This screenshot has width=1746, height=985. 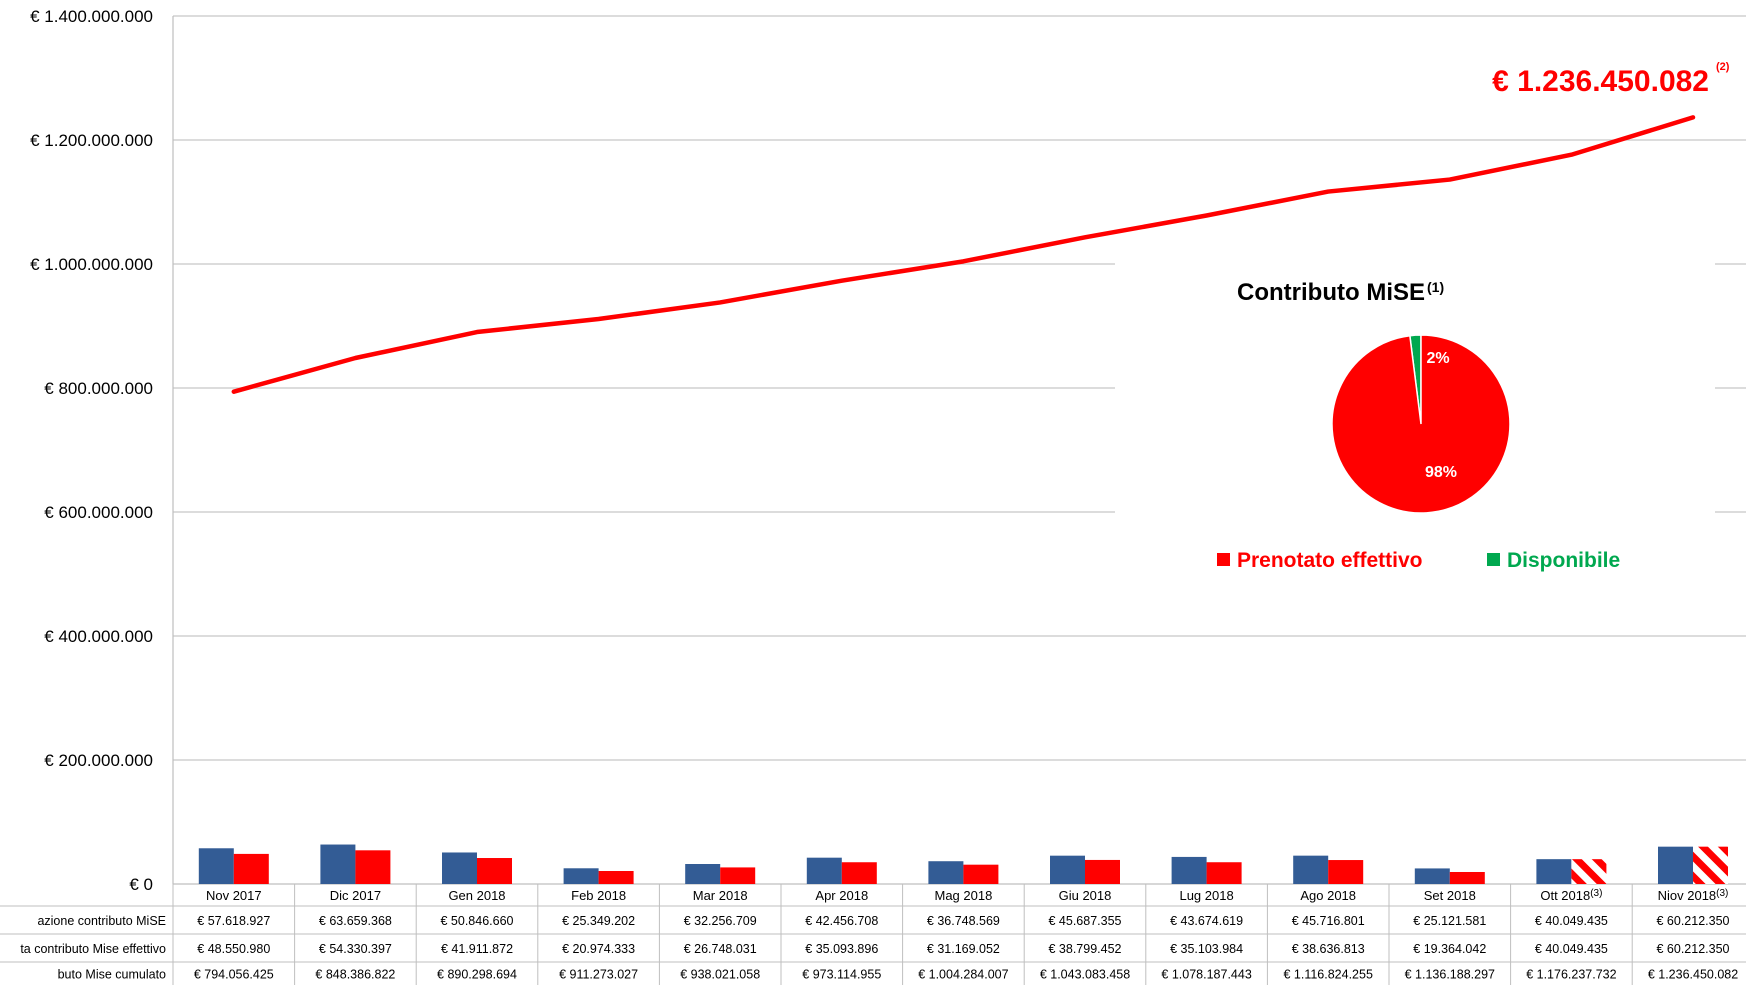 What do you see at coordinates (598, 895) in the screenshot?
I see `category-label: Feb 2018` at bounding box center [598, 895].